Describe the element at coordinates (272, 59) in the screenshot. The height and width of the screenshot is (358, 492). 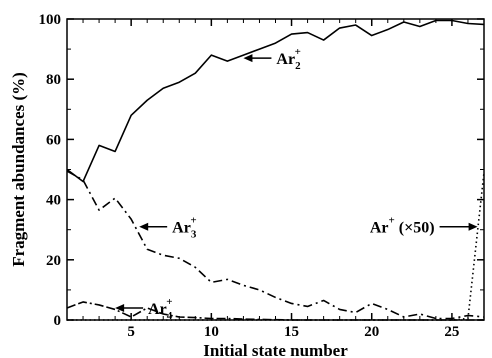
I see `series-annotation: Ar2 +` at that location.